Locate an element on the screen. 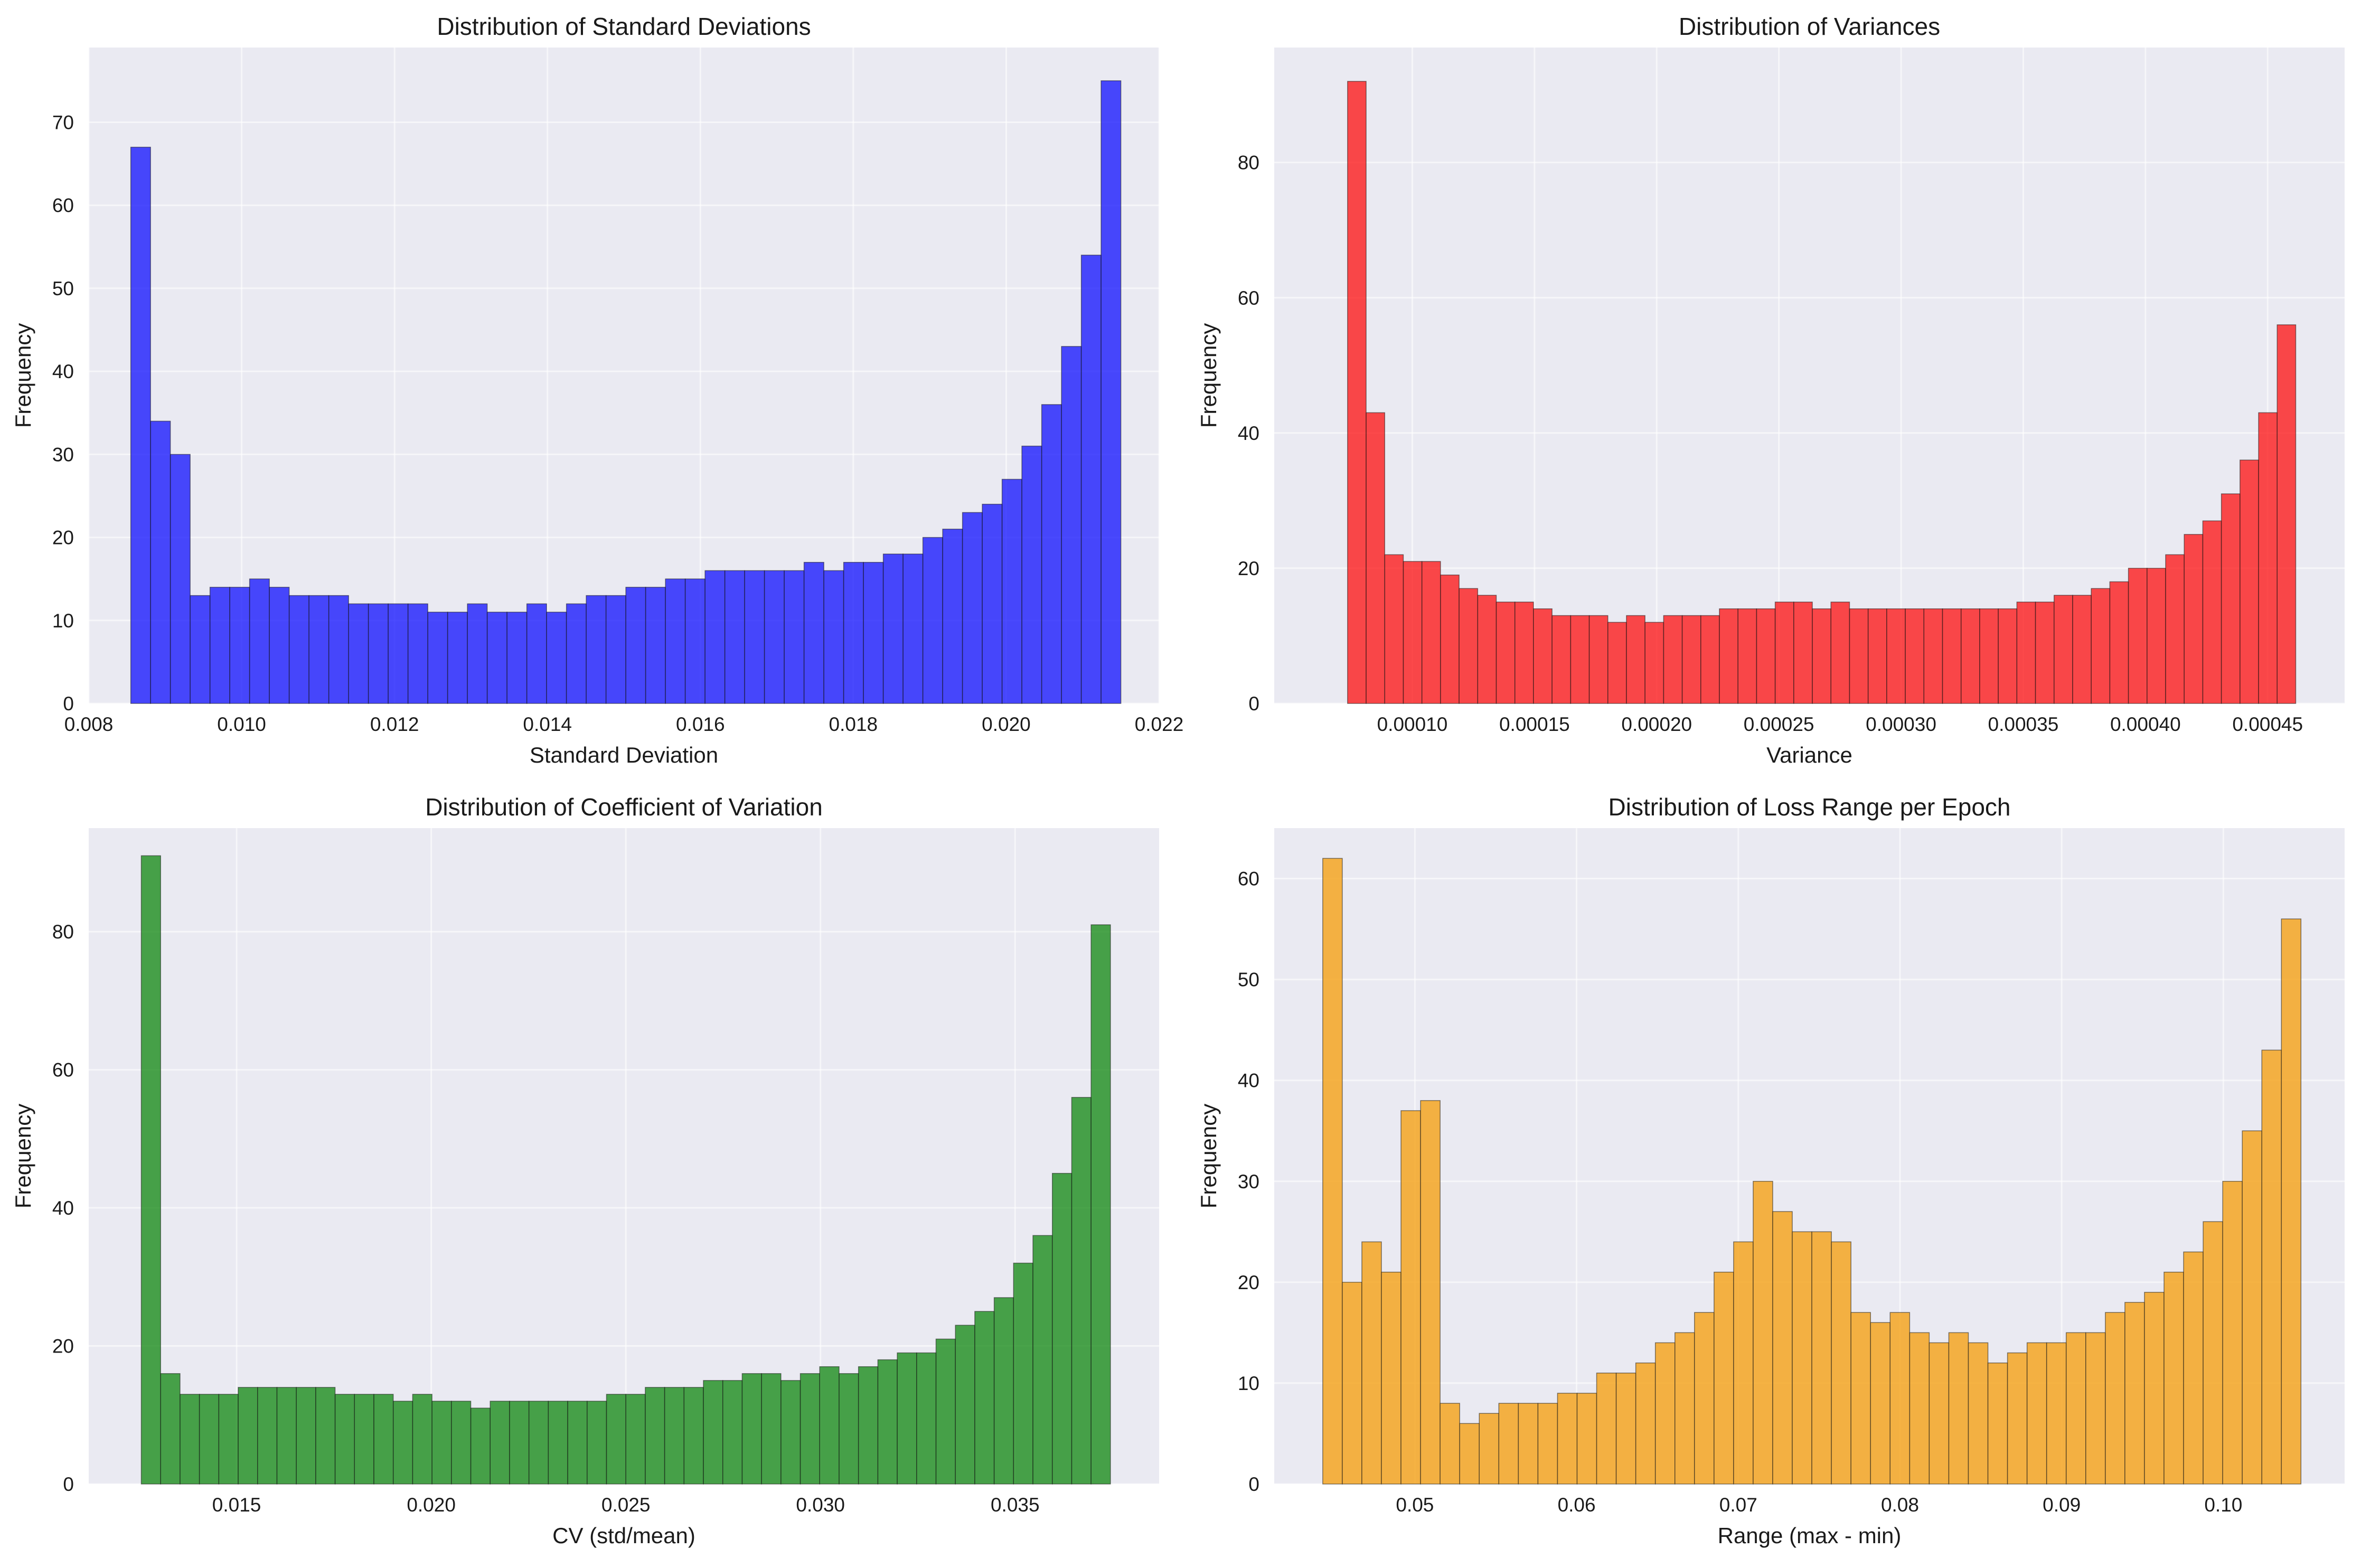  y-tick-label: 10 is located at coordinates (63, 621).